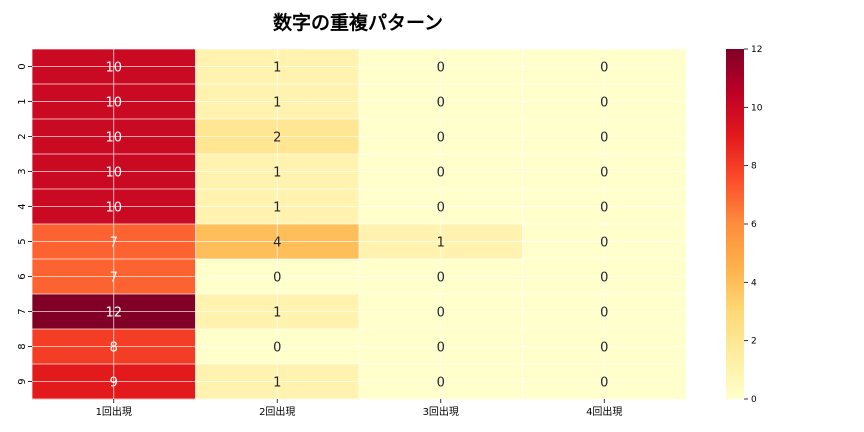 Image resolution: width=864 pixels, height=432 pixels. What do you see at coordinates (277, 411) in the screenshot?
I see `x-tick-label: 2回出現` at bounding box center [277, 411].